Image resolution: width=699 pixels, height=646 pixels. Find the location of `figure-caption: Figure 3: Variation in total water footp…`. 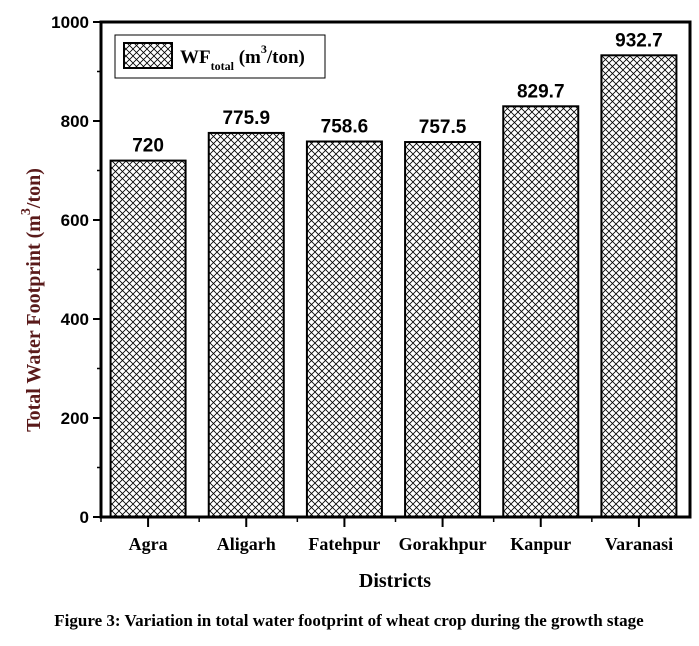

figure-caption: Figure 3: Variation in total water footp… is located at coordinates (349, 620).